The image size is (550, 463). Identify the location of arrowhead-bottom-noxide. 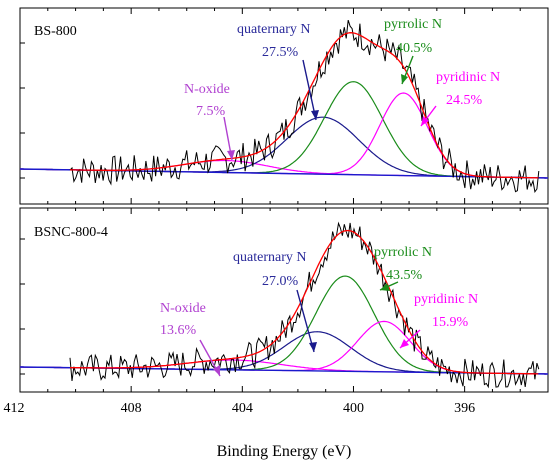
(216, 370).